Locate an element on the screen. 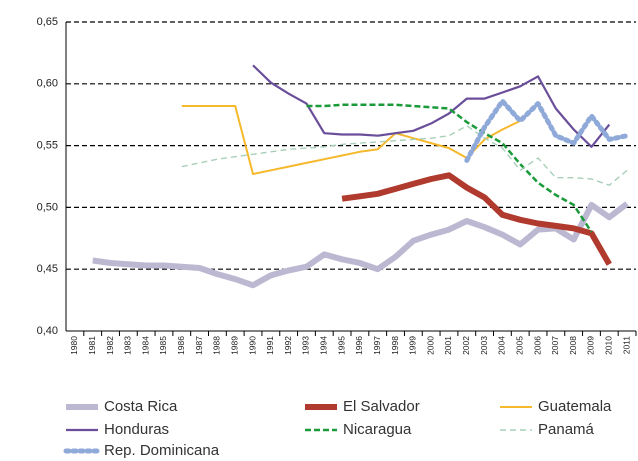  x-tick-label: 2002 is located at coordinates (466, 345).